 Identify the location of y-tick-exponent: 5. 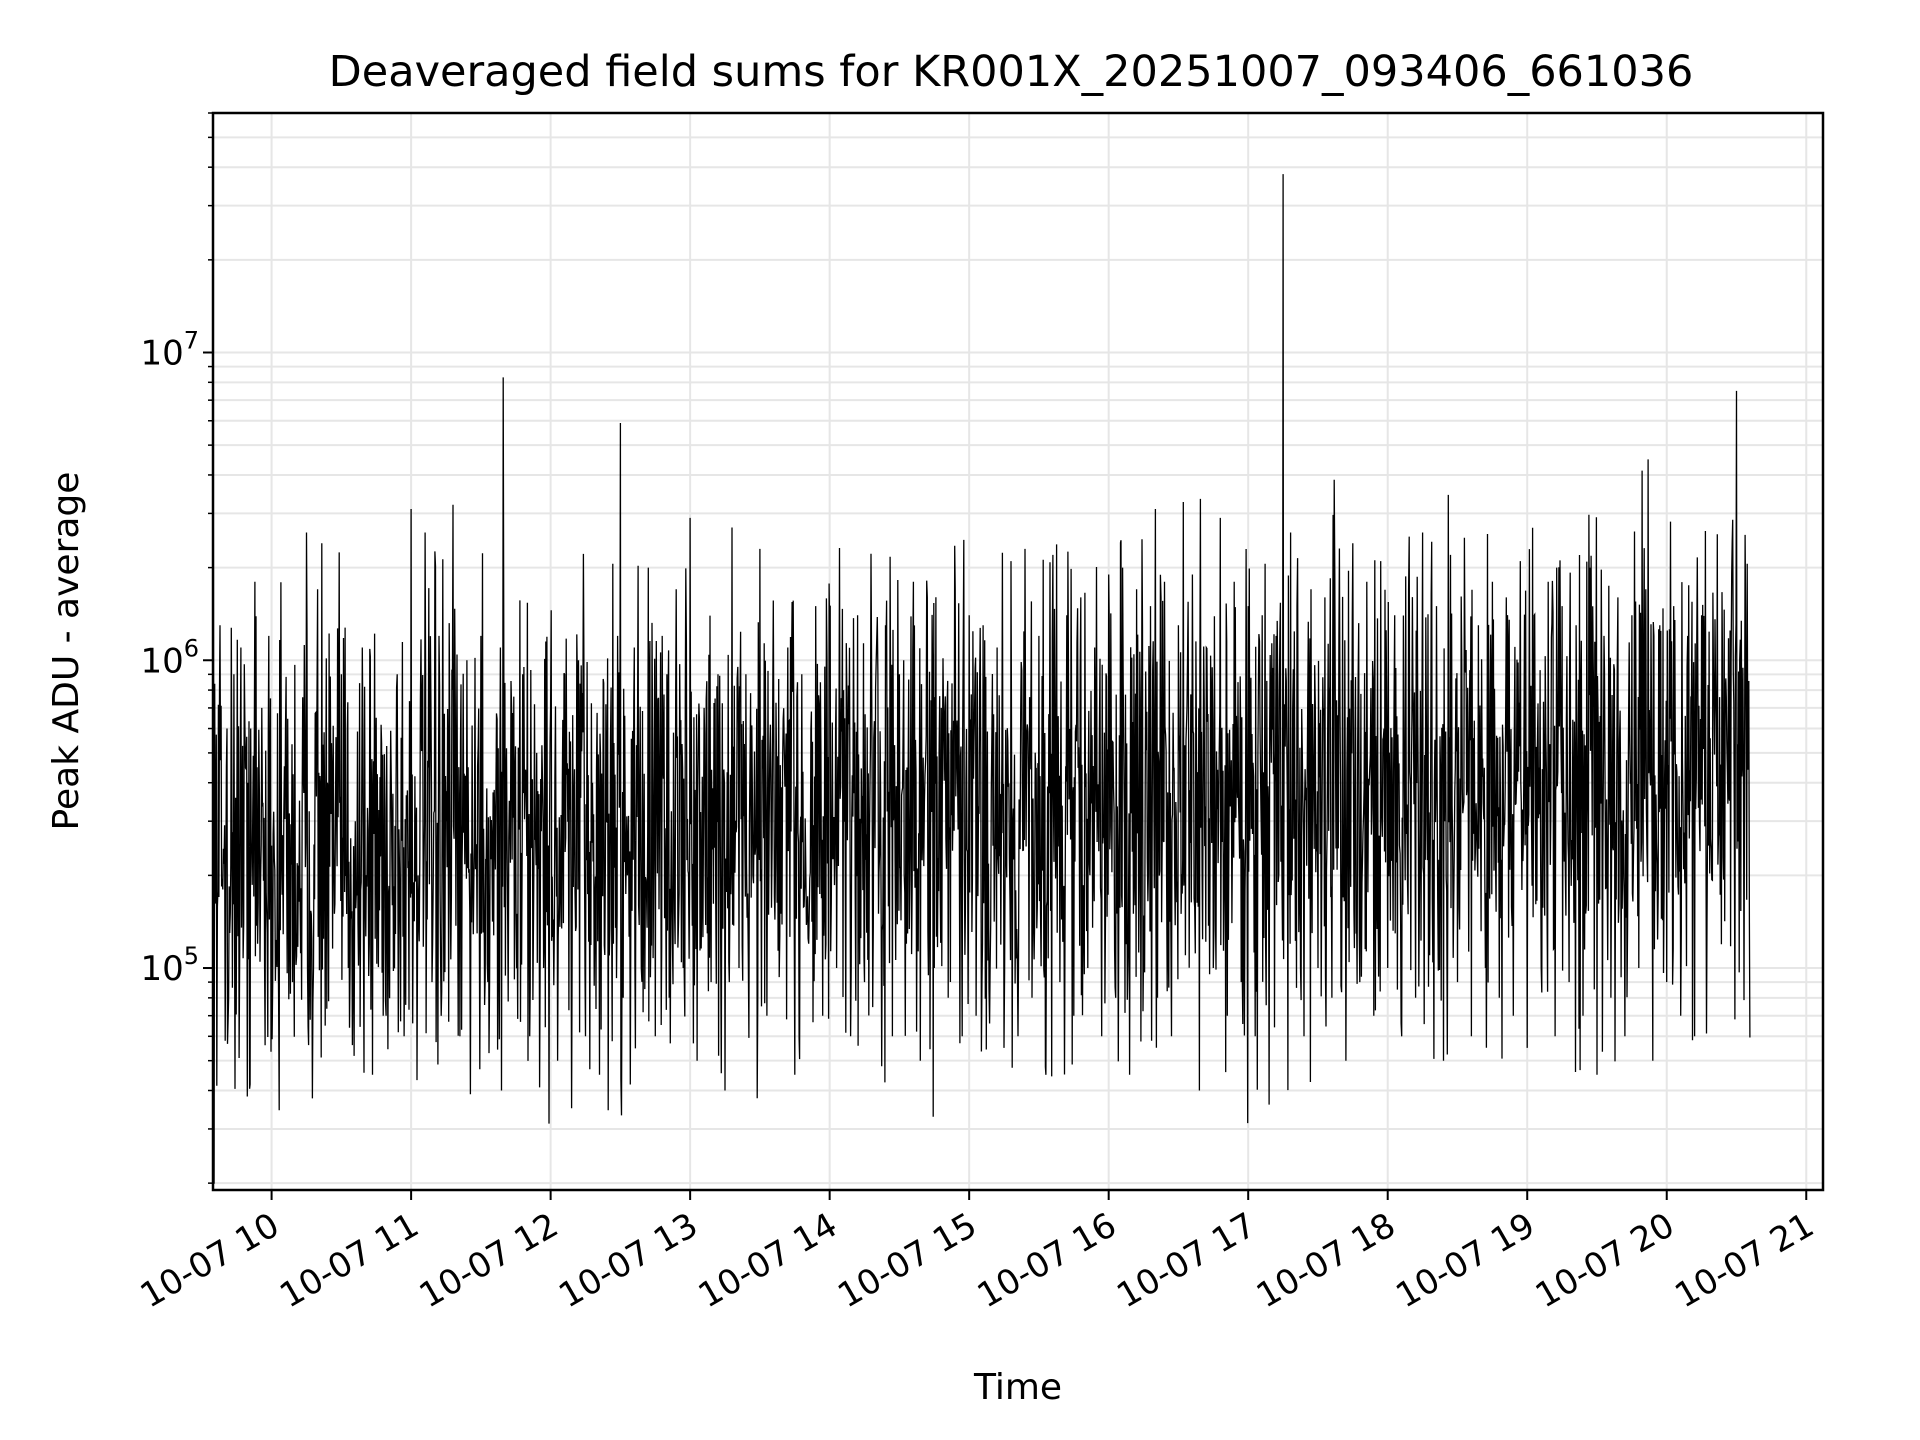
(191, 956).